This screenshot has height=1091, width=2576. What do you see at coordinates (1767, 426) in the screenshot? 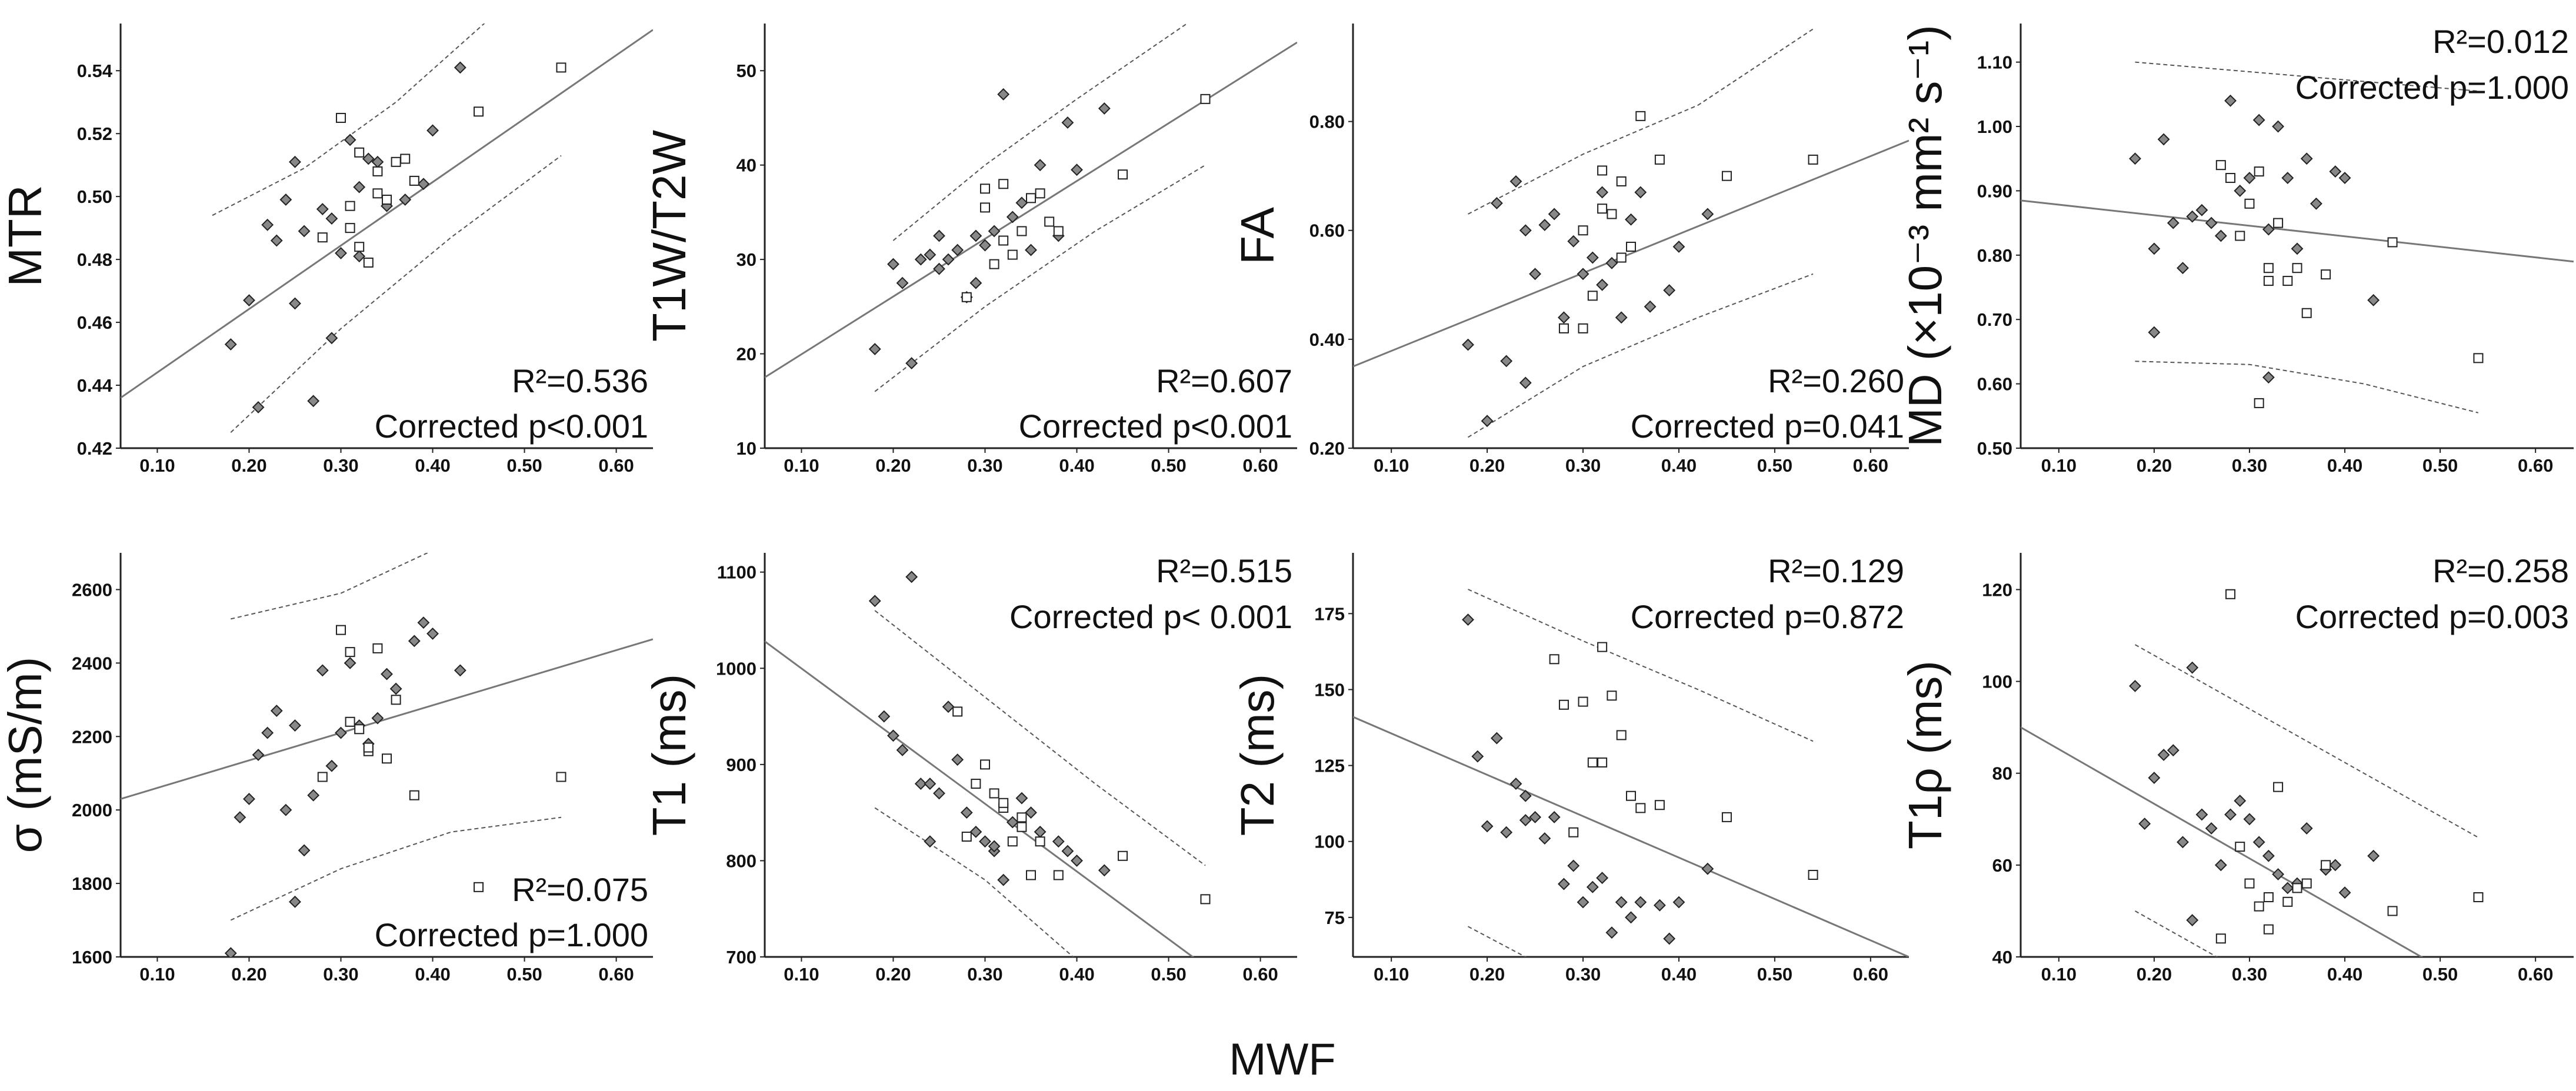
I see `p-value-label: Corrected p=0.041` at bounding box center [1767, 426].